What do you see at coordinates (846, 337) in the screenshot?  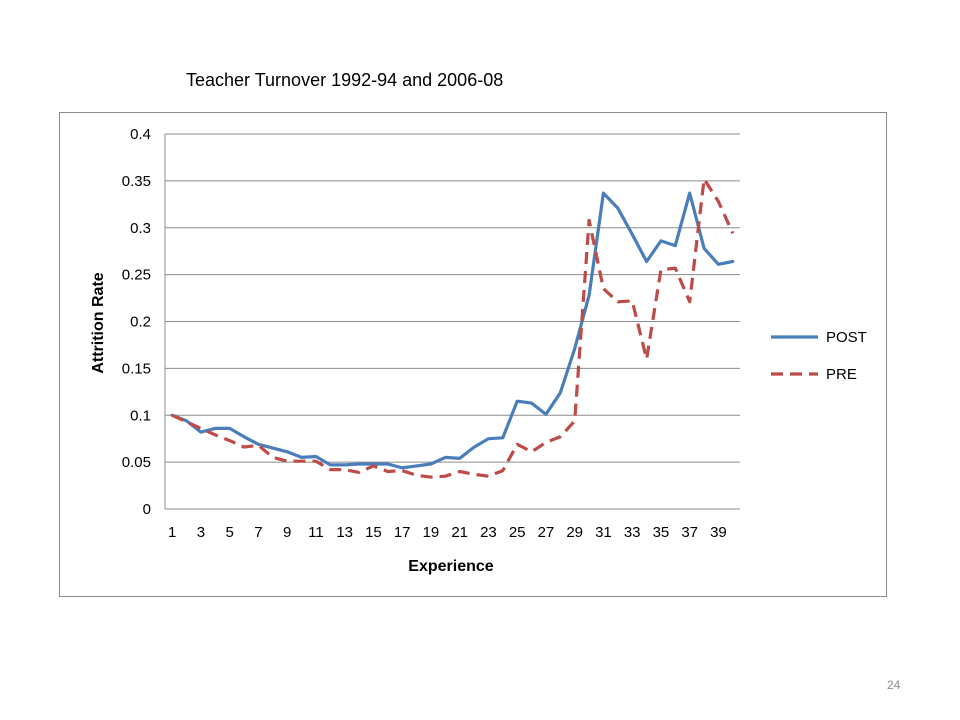 I see `legend-label-post: POST` at bounding box center [846, 337].